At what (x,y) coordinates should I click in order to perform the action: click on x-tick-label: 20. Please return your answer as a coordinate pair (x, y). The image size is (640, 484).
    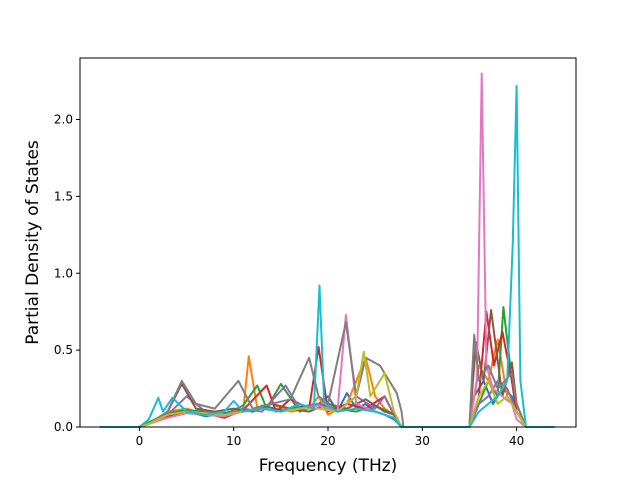
    Looking at the image, I should click on (327, 441).